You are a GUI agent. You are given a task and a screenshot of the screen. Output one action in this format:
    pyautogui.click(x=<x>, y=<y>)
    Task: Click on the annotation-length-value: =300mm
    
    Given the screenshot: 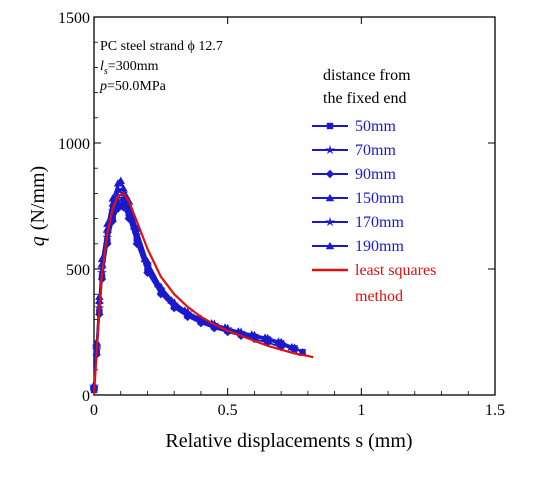 What is the action you would take?
    pyautogui.click(x=133, y=66)
    